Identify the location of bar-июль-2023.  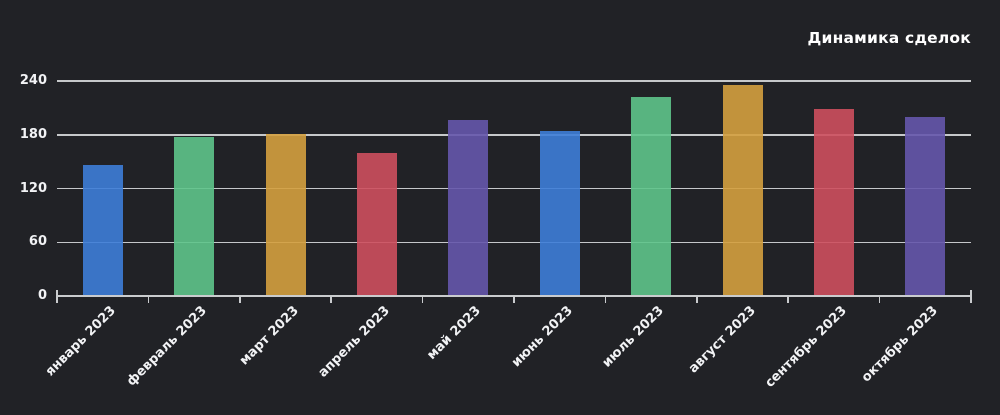
(651, 196).